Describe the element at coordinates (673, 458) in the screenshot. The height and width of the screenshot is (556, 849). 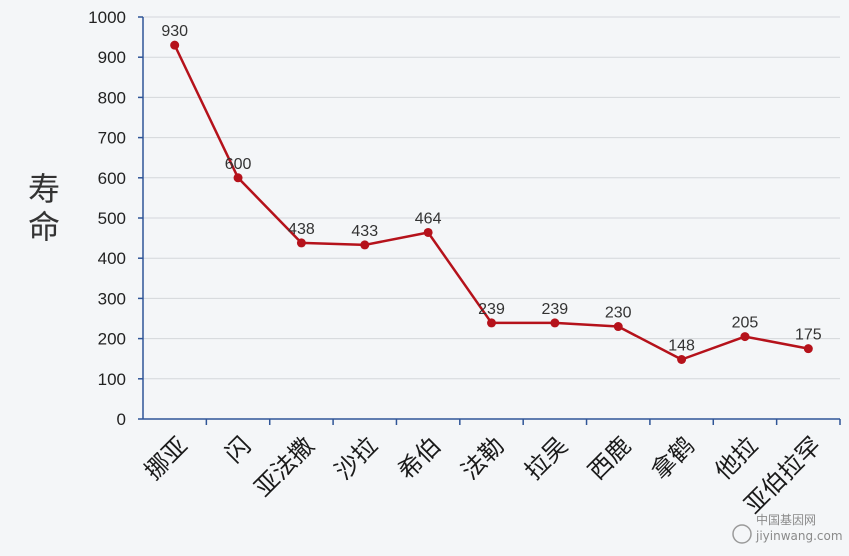
I see `category-label: 拿鹤` at that location.